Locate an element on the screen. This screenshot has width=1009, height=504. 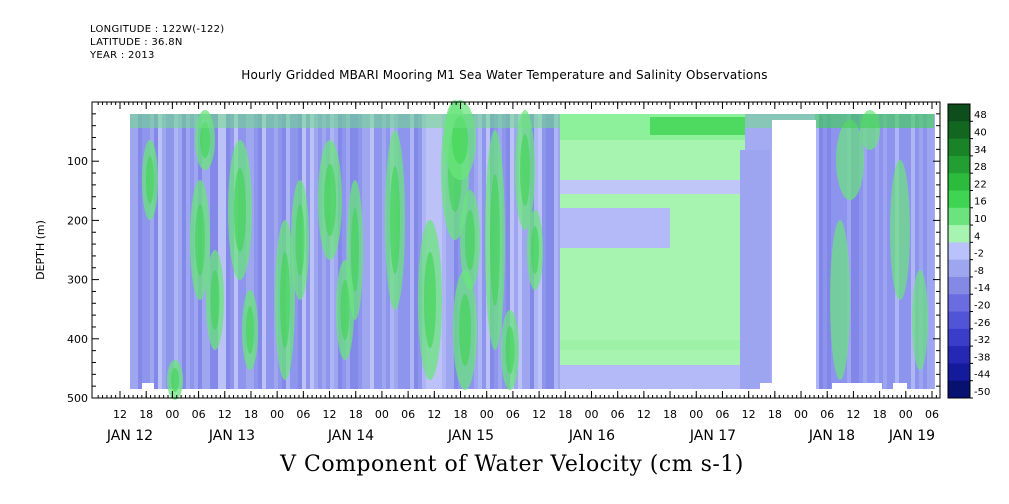
colorbar: 48 40 34 28 22 16 10 4 -2 -8 -14 -20 -26 -32 -38 -44 -50 is located at coordinates (968, 251).